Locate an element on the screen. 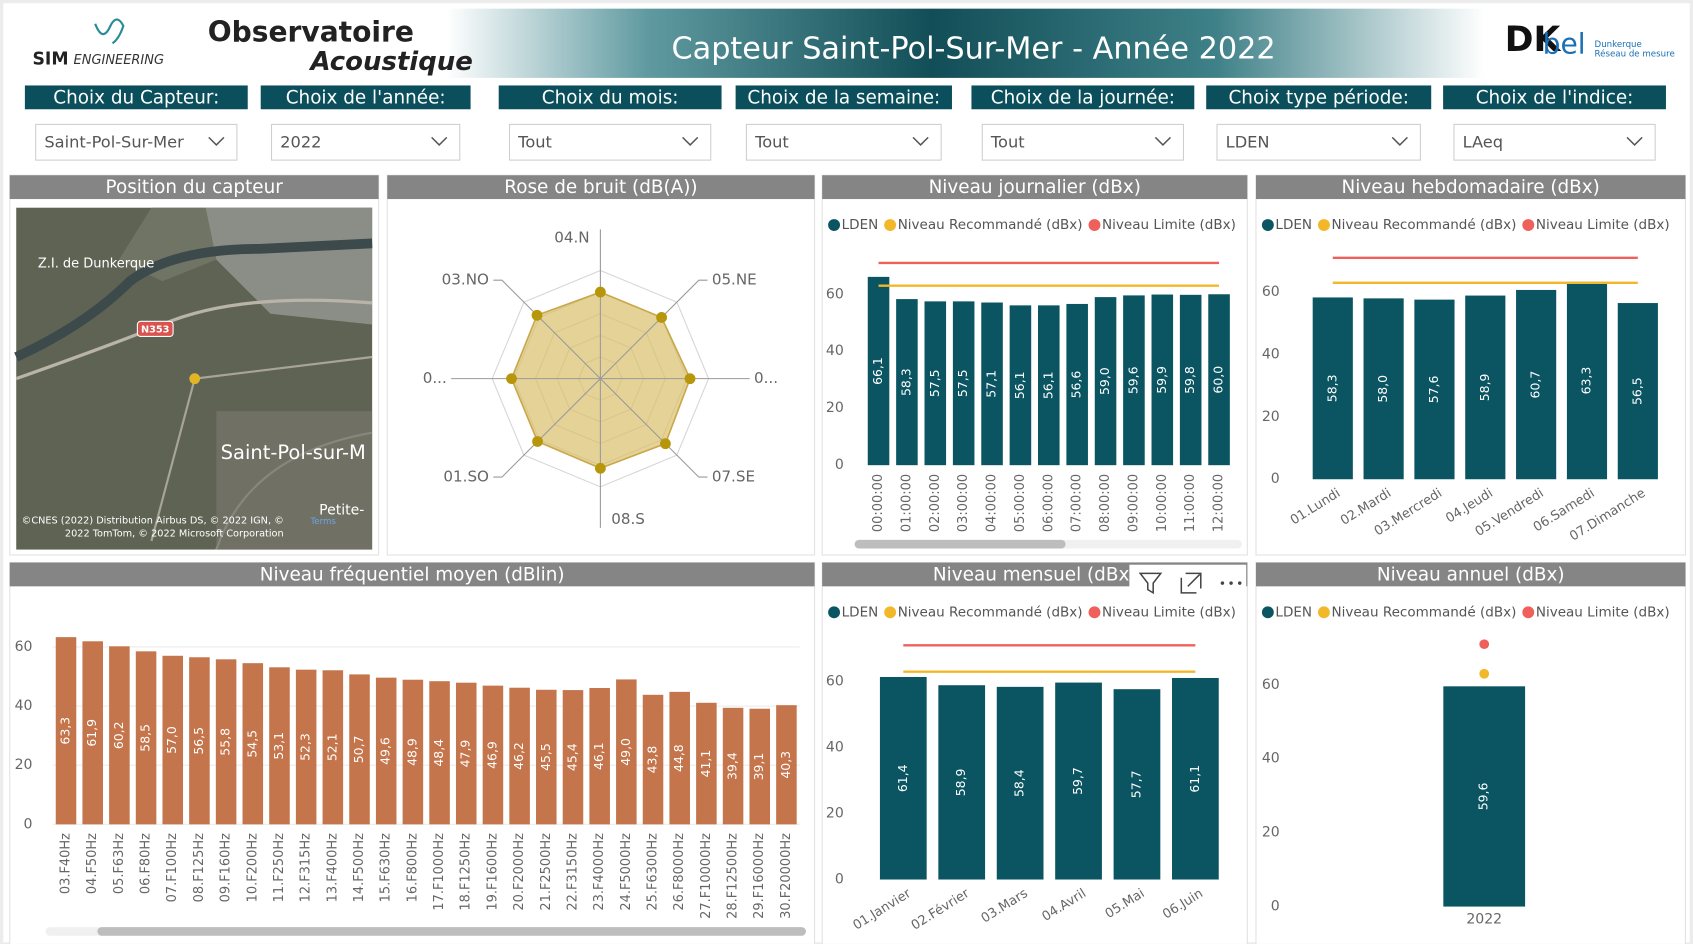  data-label: 60,7 is located at coordinates (1535, 385).